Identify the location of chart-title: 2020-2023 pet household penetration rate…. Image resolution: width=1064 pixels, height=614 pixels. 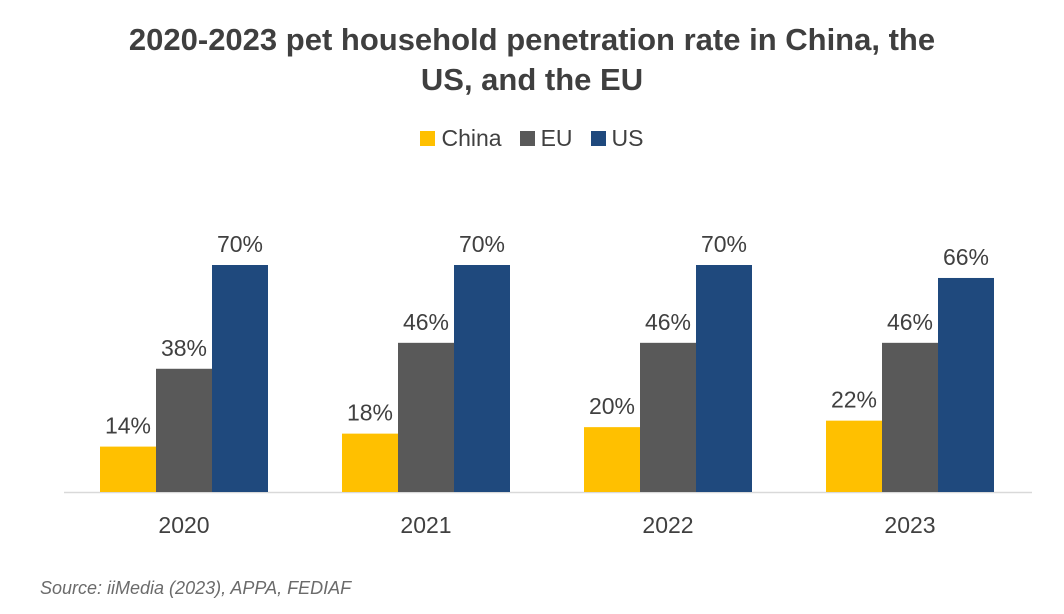
(532, 60).